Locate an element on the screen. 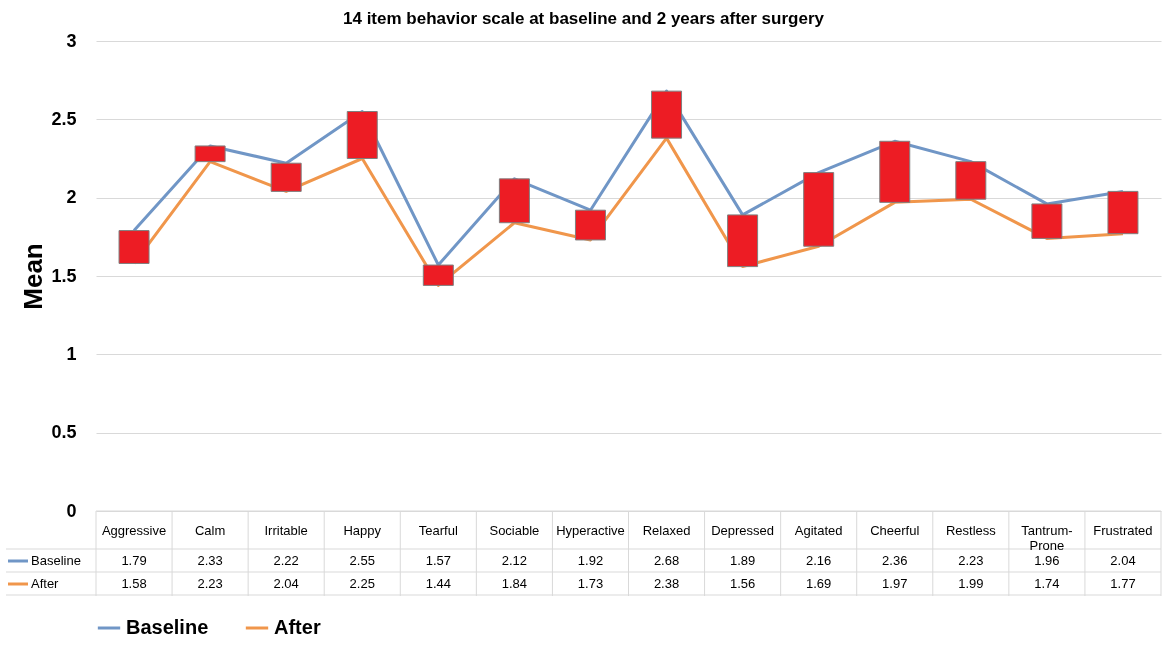 Image resolution: width=1169 pixels, height=648 pixels. data-label: 1.84 is located at coordinates (514, 583).